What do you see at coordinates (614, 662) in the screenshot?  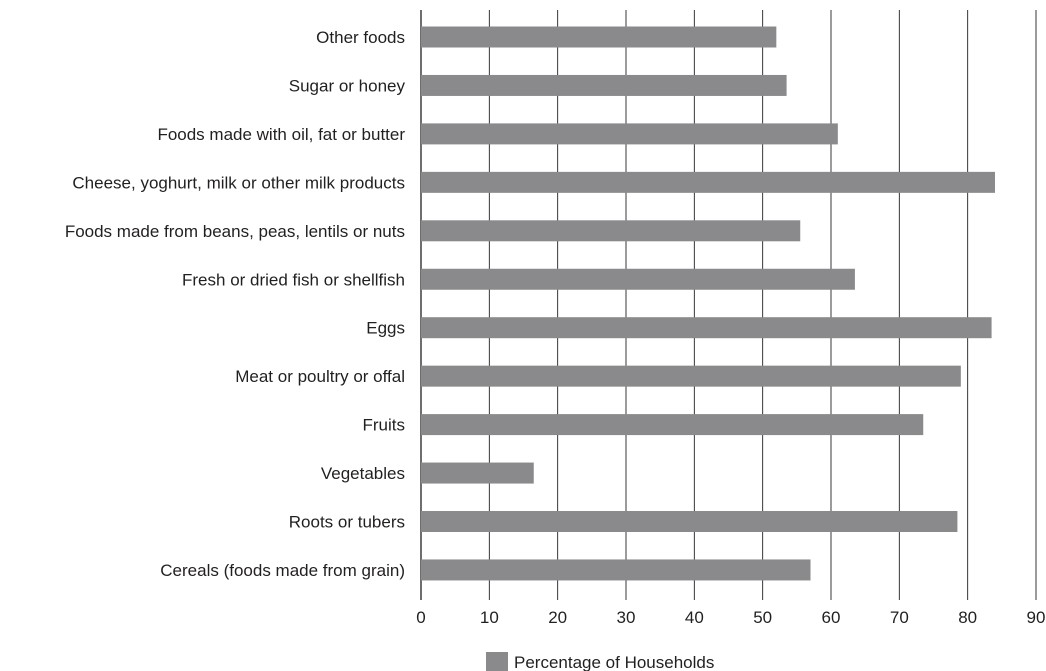 I see `legend-label: Percentage of Households` at bounding box center [614, 662].